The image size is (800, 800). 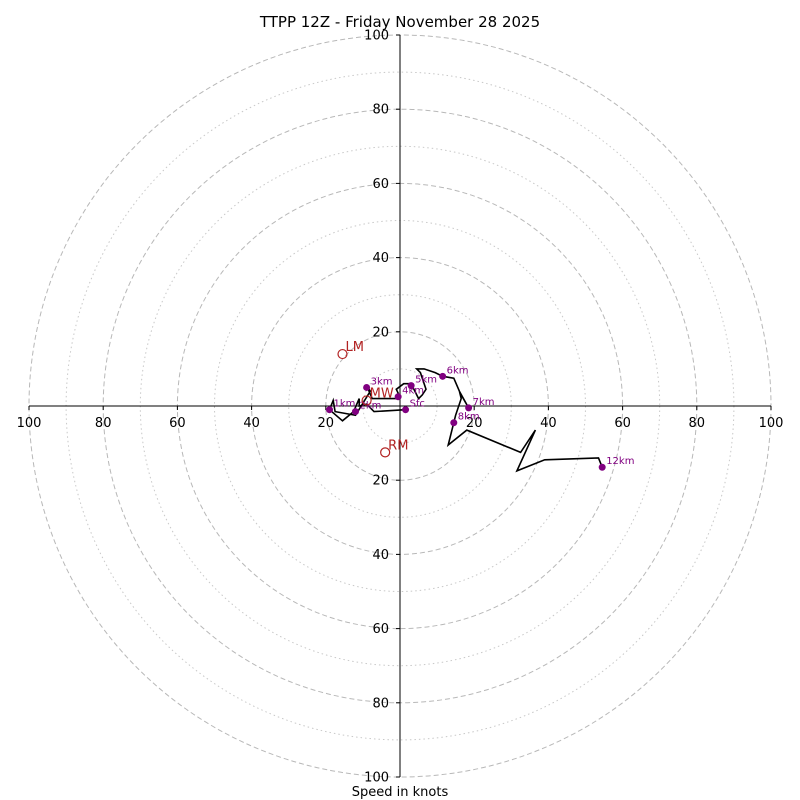 What do you see at coordinates (382, 393) in the screenshot?
I see `storm-motion-label: MW` at bounding box center [382, 393].